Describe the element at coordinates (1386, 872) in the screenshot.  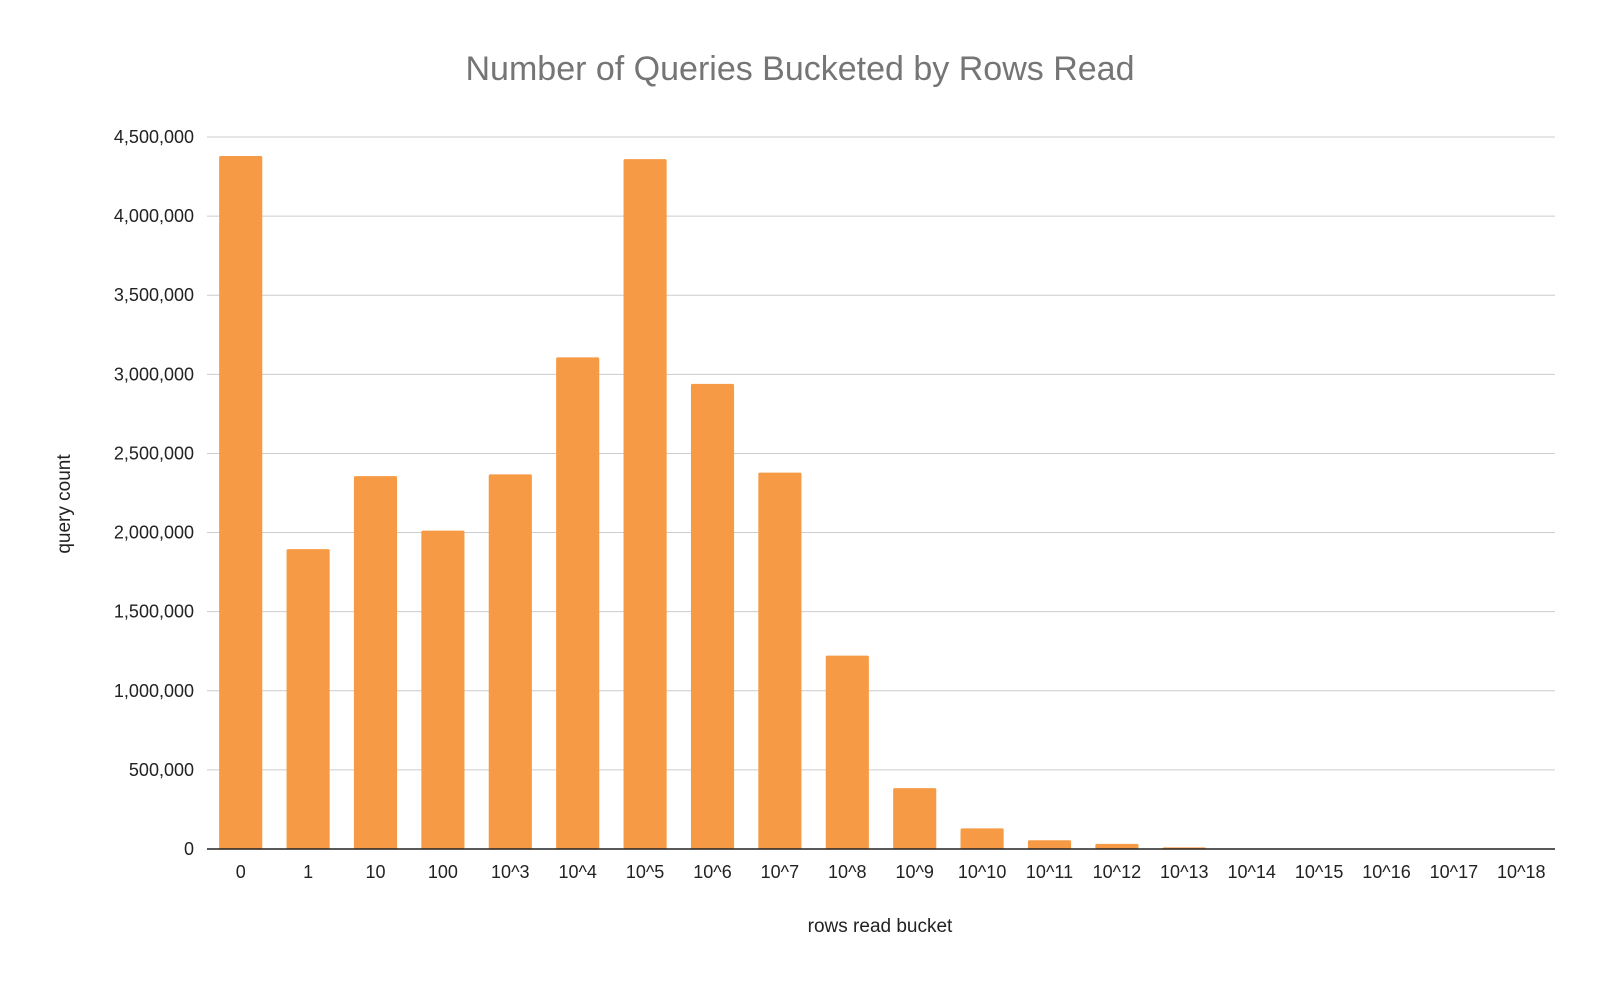
I see `x-tick-label: 10^16` at that location.